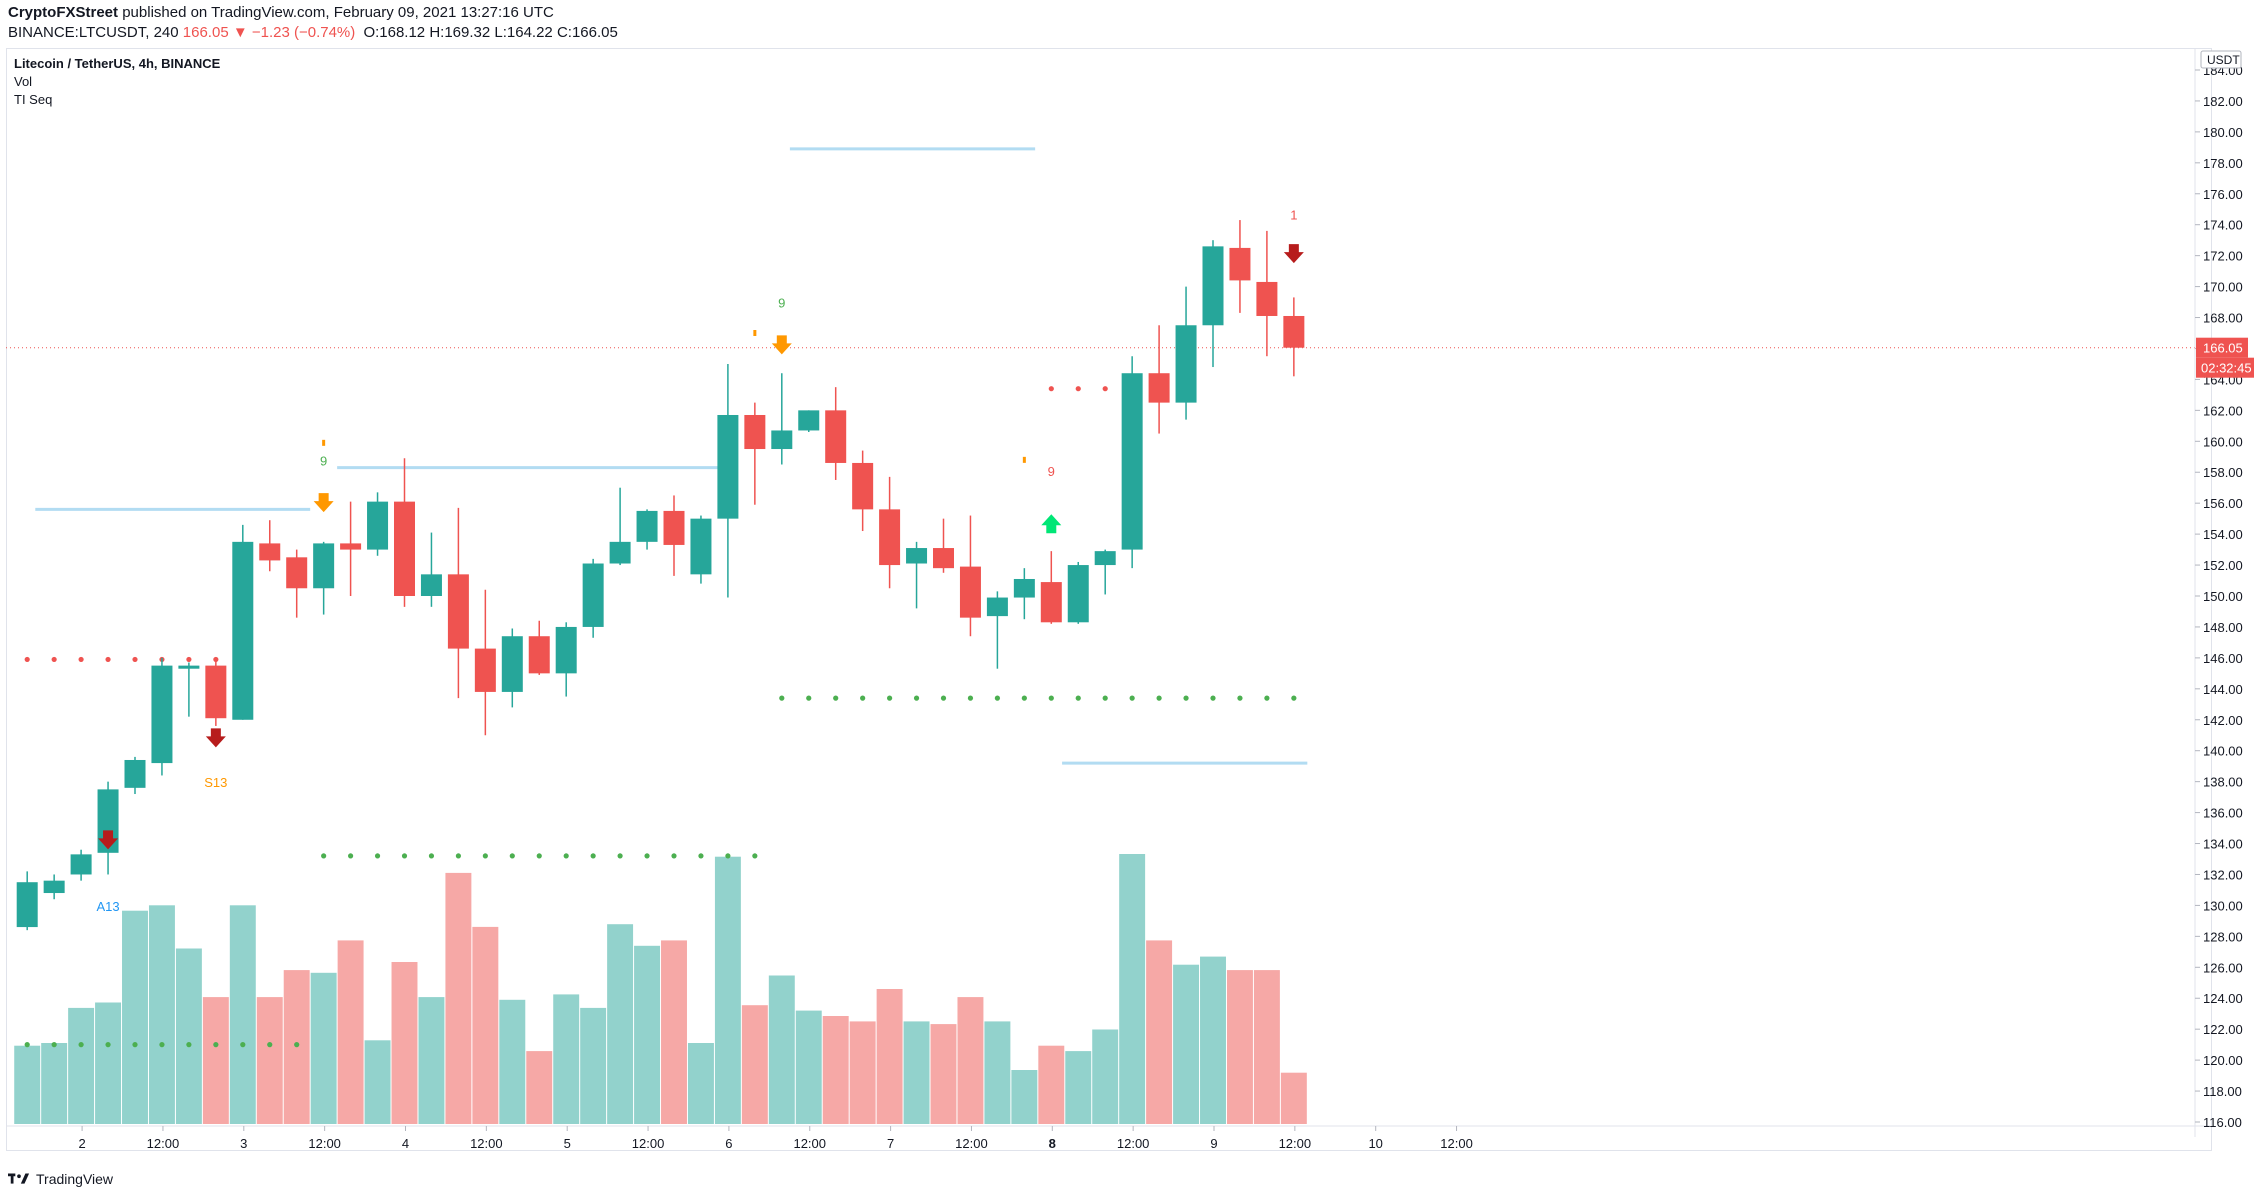  What do you see at coordinates (294, 32) in the screenshot?
I see `price-change: ▼ −1.23 (−0.74%)` at bounding box center [294, 32].